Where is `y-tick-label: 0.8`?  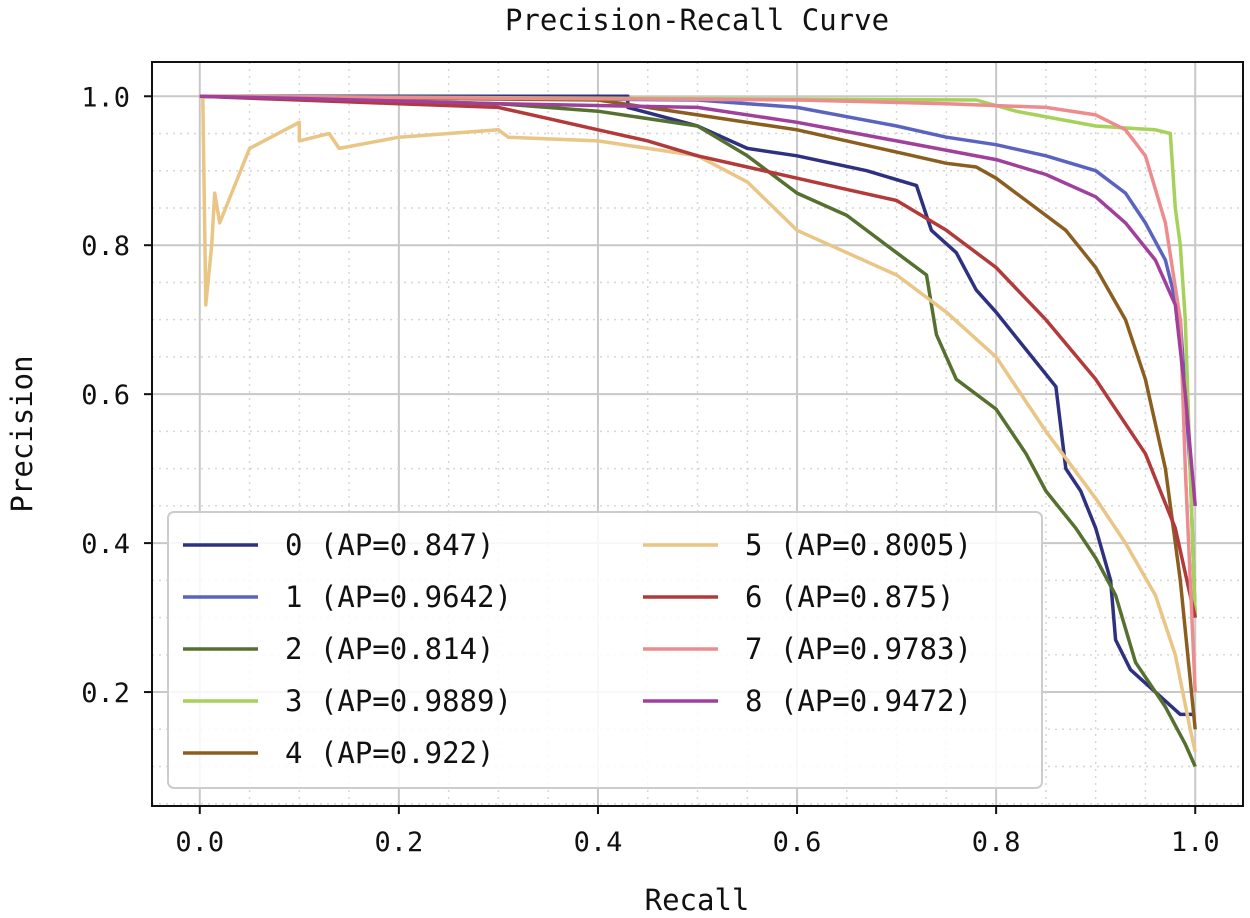 y-tick-label: 0.8 is located at coordinates (105, 246).